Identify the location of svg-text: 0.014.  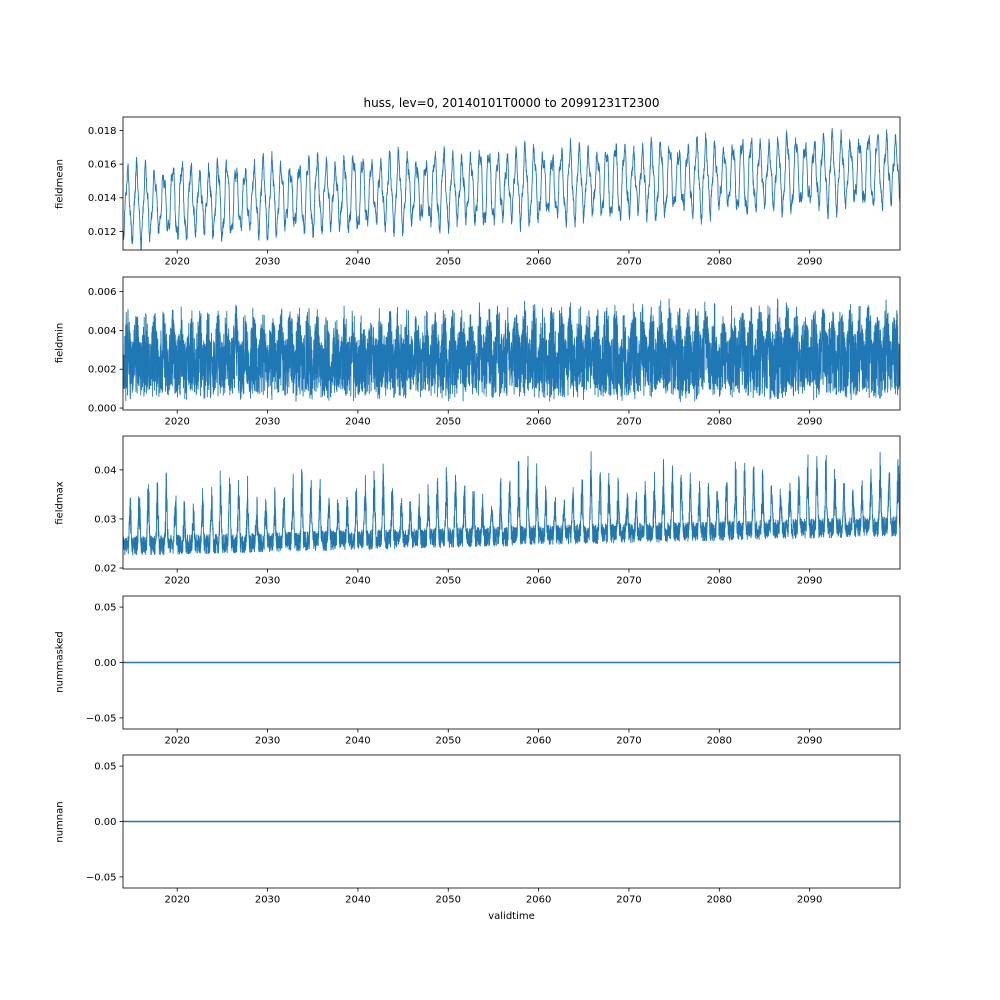
(102, 198).